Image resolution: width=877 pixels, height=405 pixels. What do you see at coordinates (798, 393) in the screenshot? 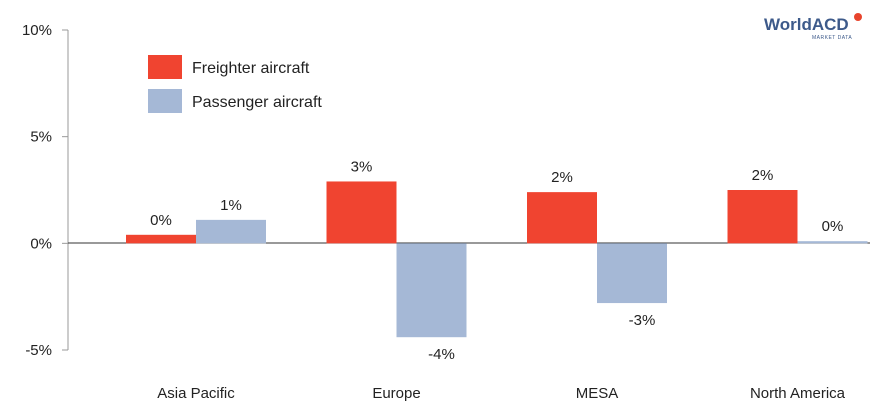
I see `category-label: North America` at bounding box center [798, 393].